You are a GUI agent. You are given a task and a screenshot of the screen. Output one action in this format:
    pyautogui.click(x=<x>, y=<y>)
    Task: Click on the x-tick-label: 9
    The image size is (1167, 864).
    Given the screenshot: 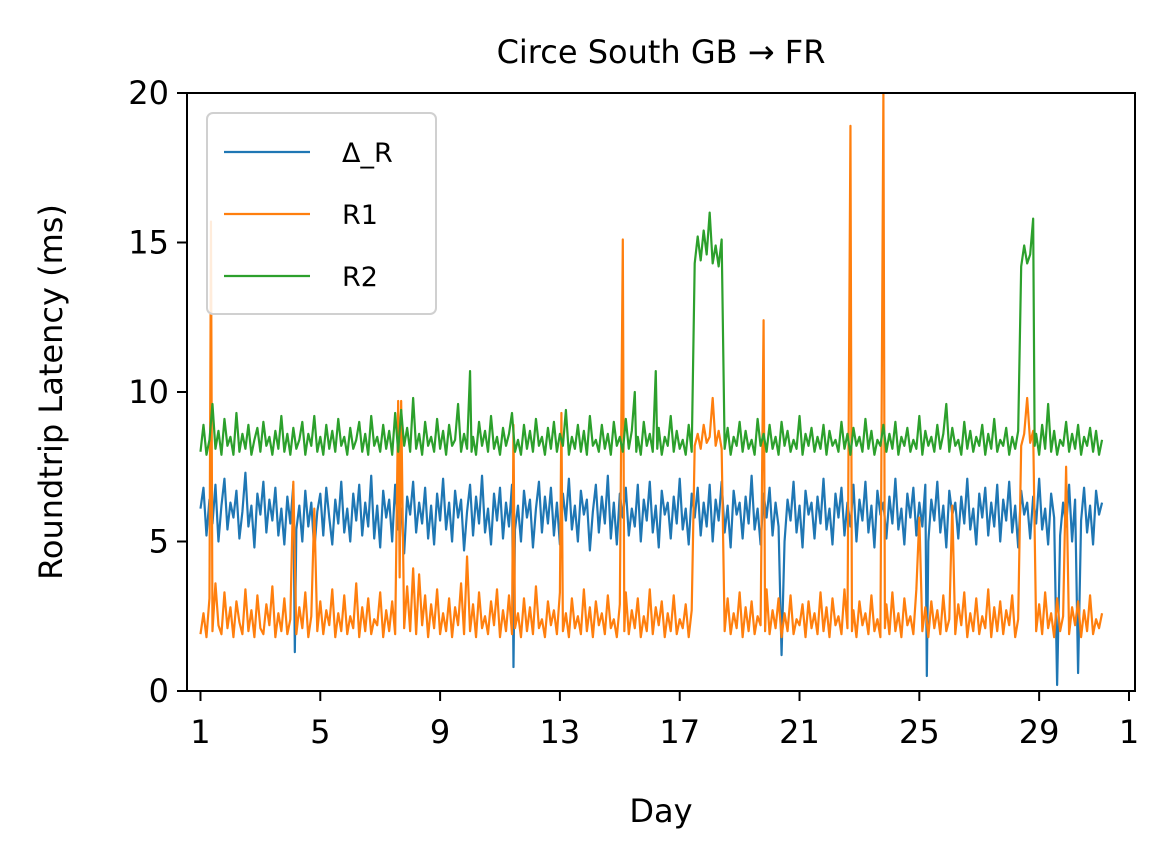 What is the action you would take?
    pyautogui.click(x=440, y=732)
    